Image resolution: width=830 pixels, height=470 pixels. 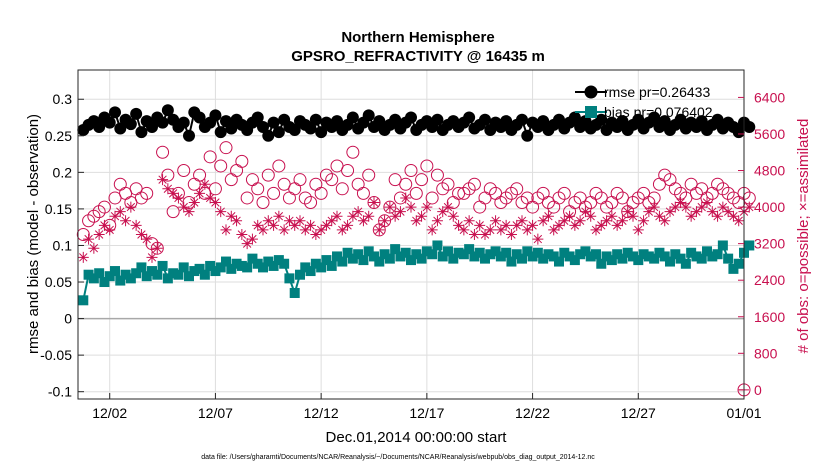 What do you see at coordinates (769, 134) in the screenshot?
I see `y2-tick-label: 5600` at bounding box center [769, 134].